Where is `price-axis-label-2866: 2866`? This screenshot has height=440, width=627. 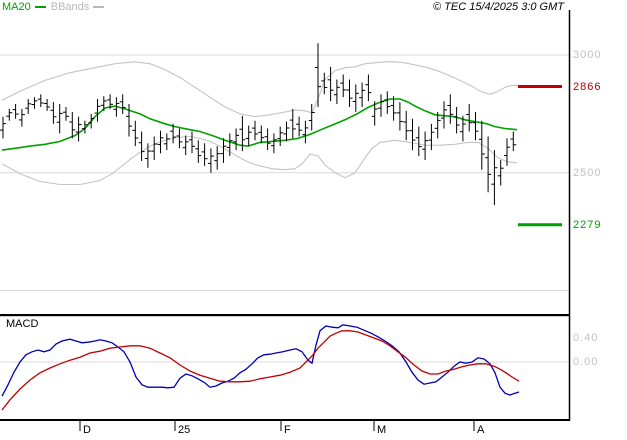 price-axis-label-2866: 2866 is located at coordinates (587, 86).